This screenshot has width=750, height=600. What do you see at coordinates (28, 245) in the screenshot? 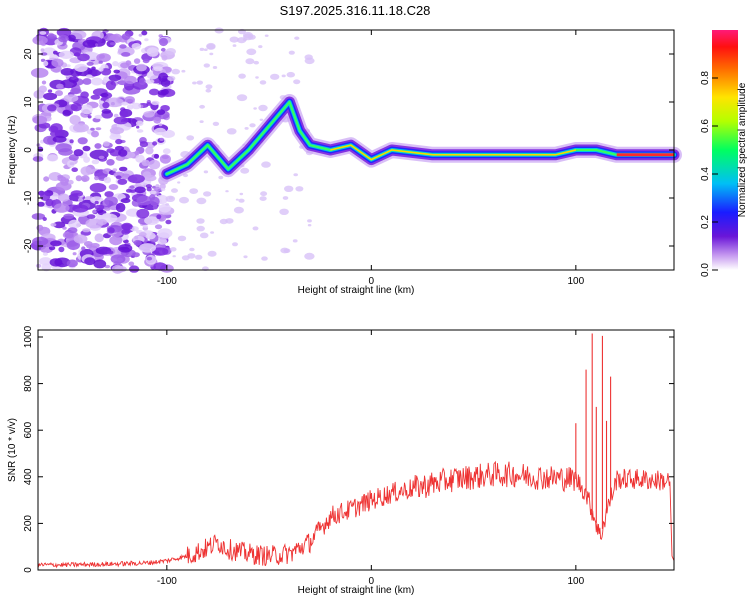
I see `y-tick-label: -20` at bounding box center [28, 245].